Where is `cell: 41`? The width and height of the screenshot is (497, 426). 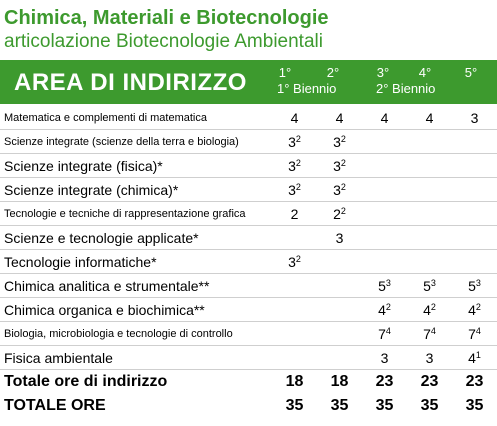 cell: 41 is located at coordinates (474, 357).